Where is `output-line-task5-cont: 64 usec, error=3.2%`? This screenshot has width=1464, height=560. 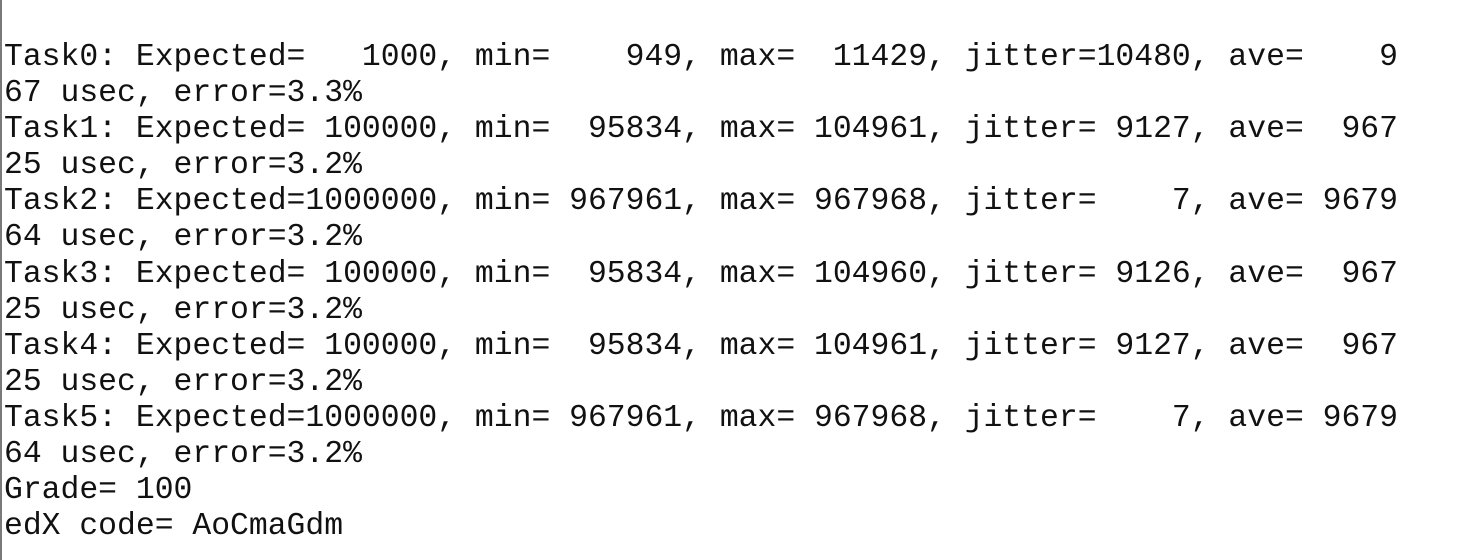 output-line-task5-cont: 64 usec, error=3.2% is located at coordinates (183, 455).